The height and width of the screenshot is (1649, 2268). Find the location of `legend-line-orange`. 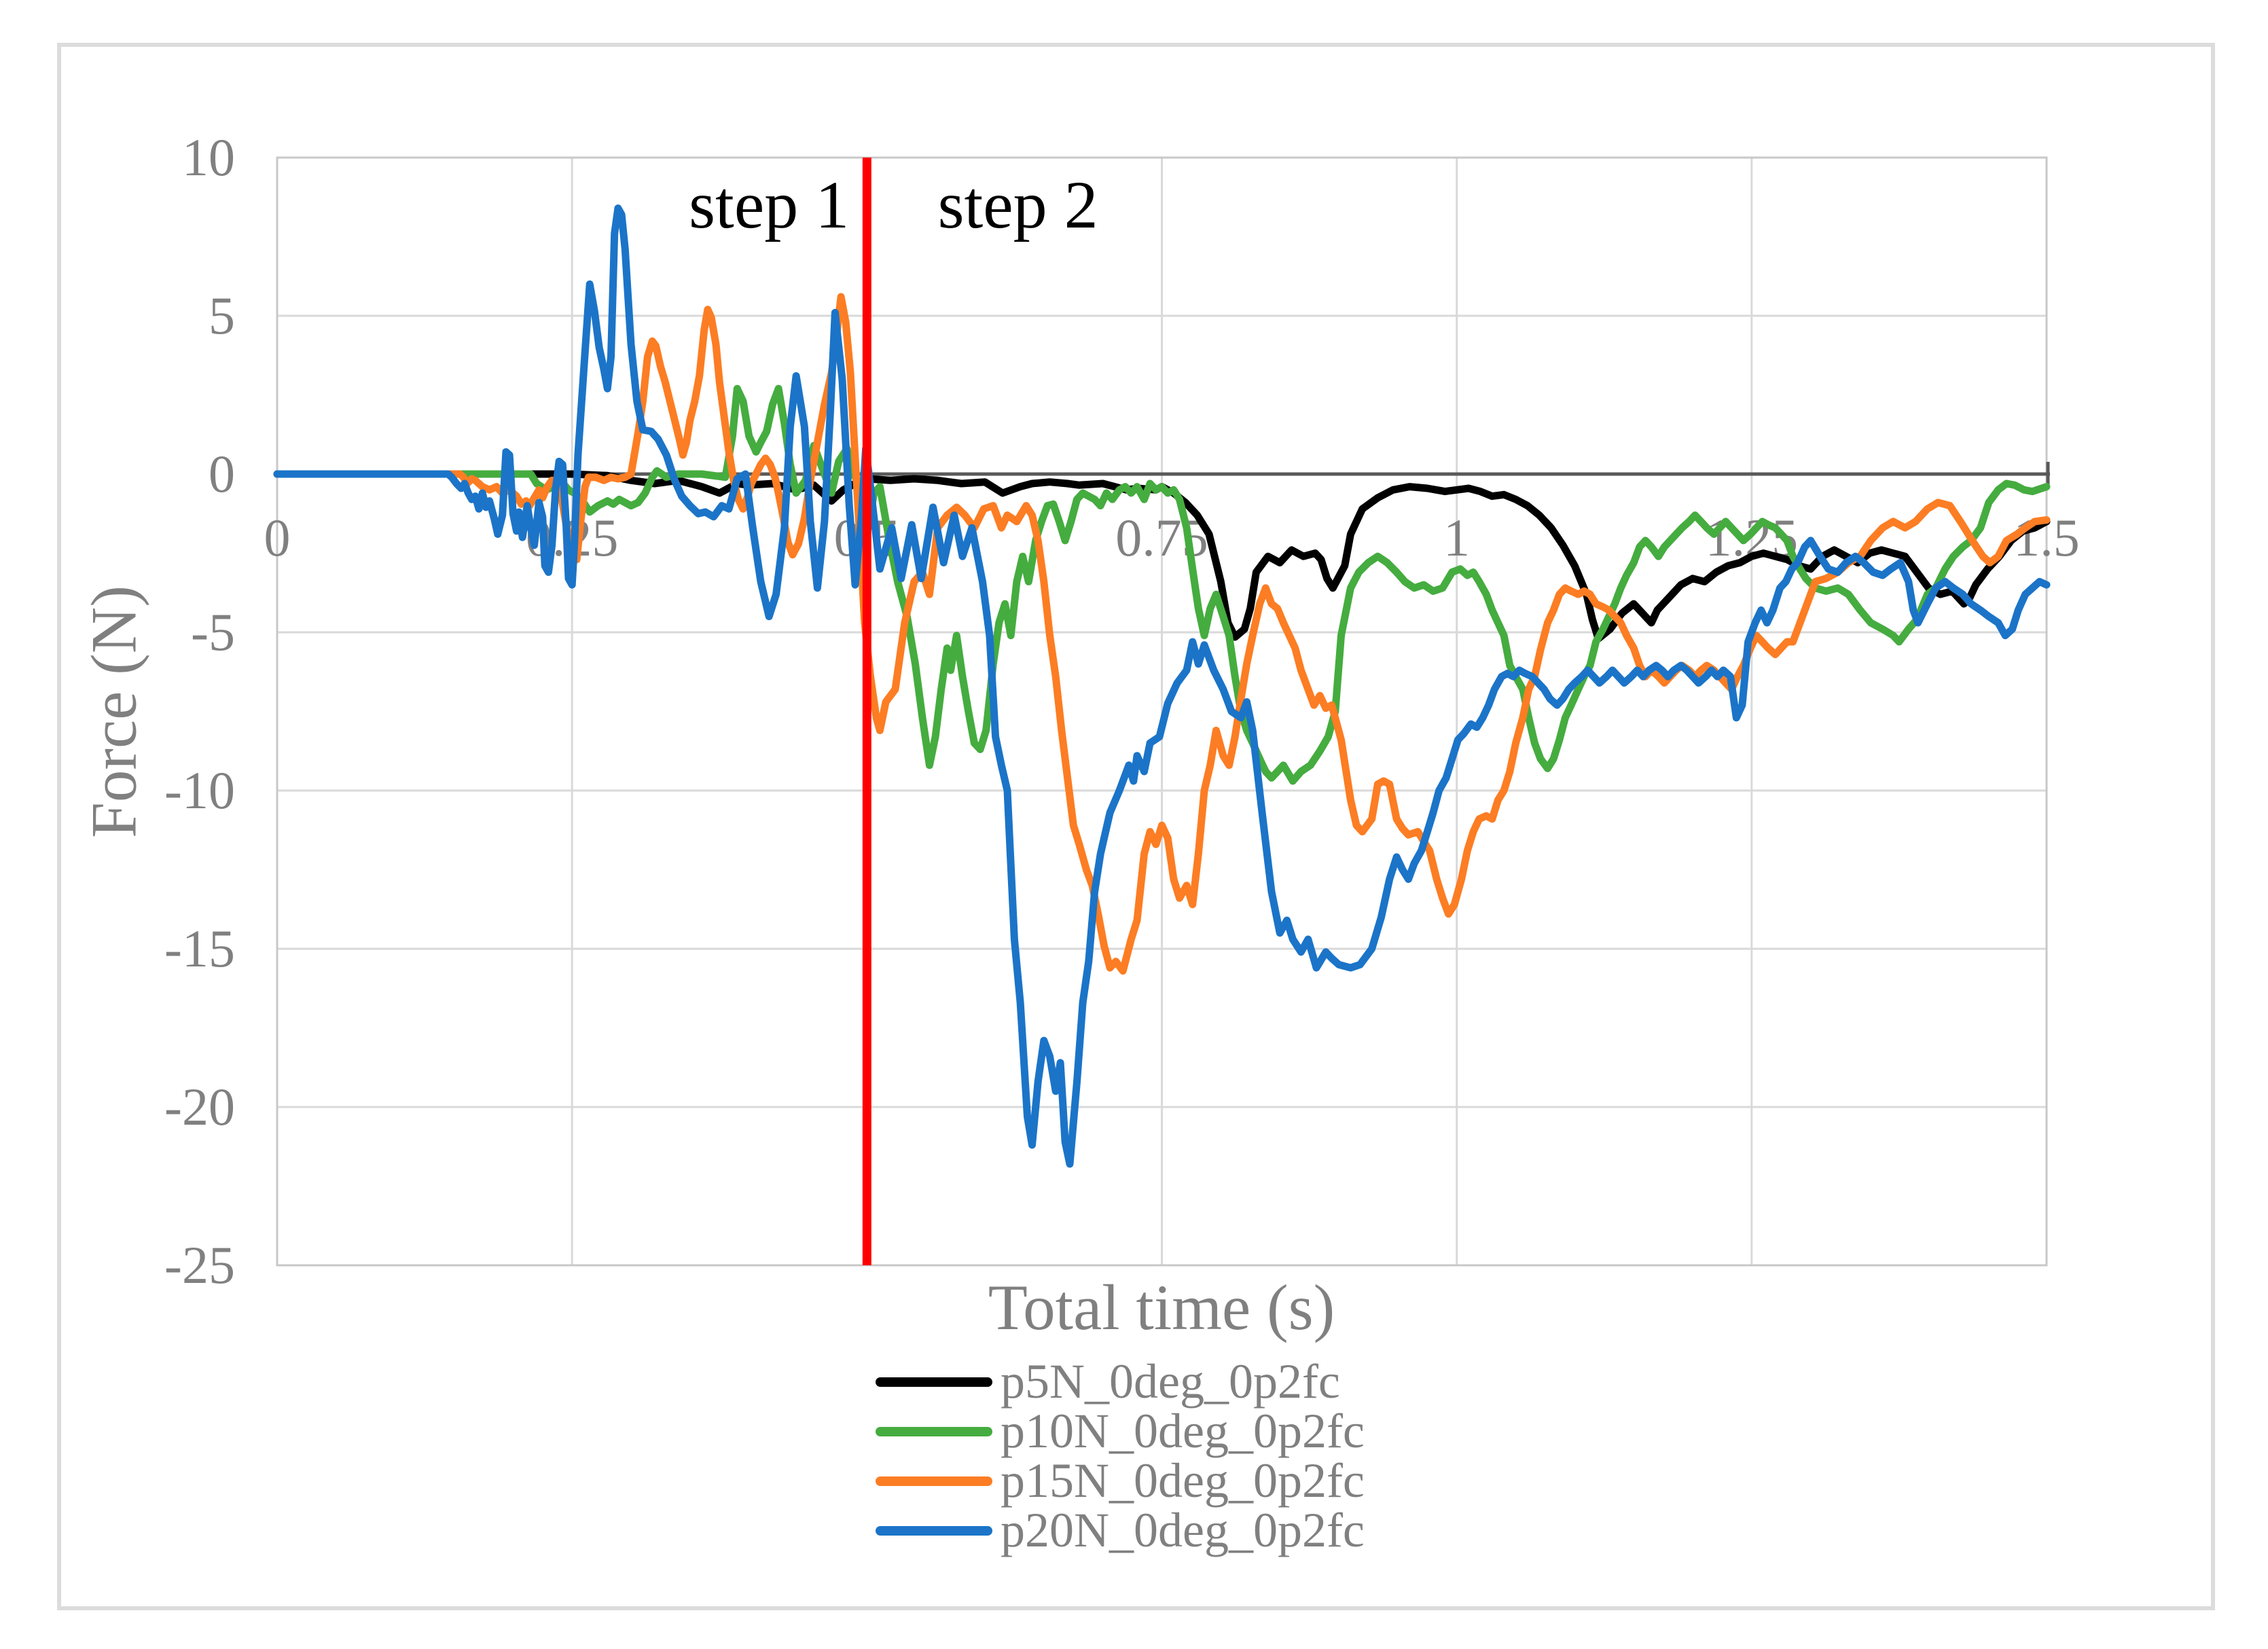

legend-line-orange is located at coordinates (934, 1481).